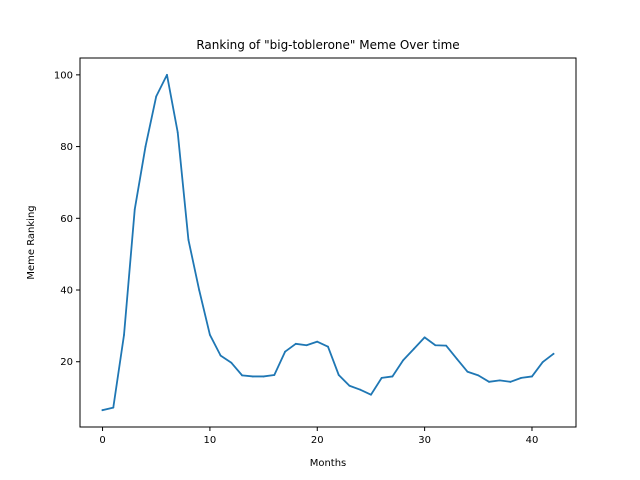 Image resolution: width=640 pixels, height=480 pixels. What do you see at coordinates (317, 440) in the screenshot?
I see `x-tick-label: 20` at bounding box center [317, 440].